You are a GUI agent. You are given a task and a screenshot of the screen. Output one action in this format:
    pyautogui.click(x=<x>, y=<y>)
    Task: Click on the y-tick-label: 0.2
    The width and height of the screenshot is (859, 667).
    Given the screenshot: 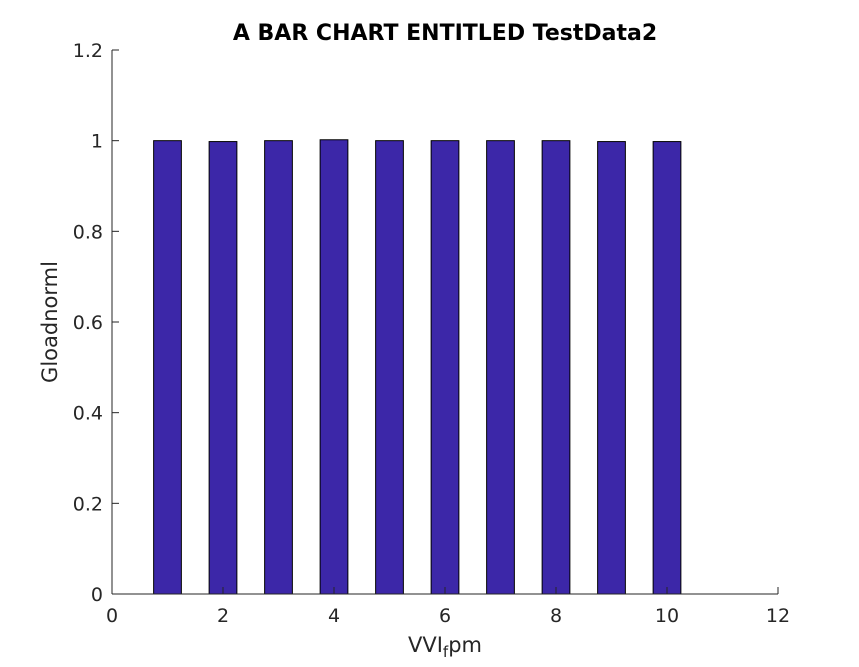 What is the action you would take?
    pyautogui.click(x=88, y=504)
    